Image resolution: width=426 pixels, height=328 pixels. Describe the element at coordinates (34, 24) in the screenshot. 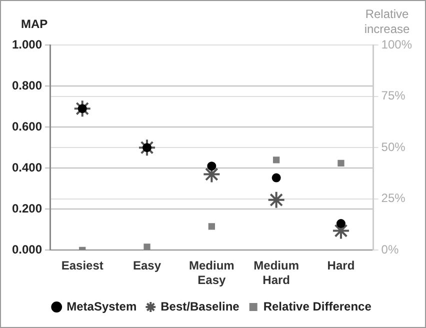

I see `y-axis-title: MAP` at that location.